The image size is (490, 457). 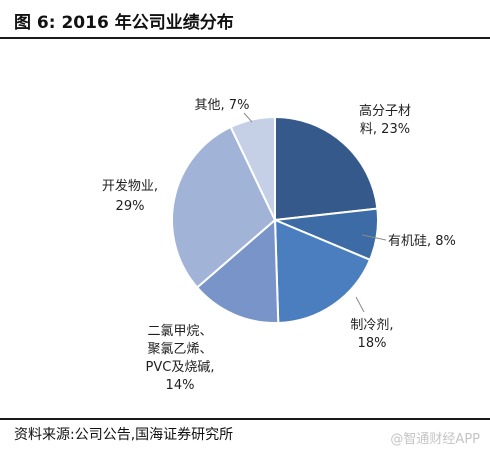 What do you see at coordinates (180, 358) in the screenshot?
I see `slice-label-4: 二氯甲烷、聚氯乙烯、 PVC及烧碱, 14%` at bounding box center [180, 358].